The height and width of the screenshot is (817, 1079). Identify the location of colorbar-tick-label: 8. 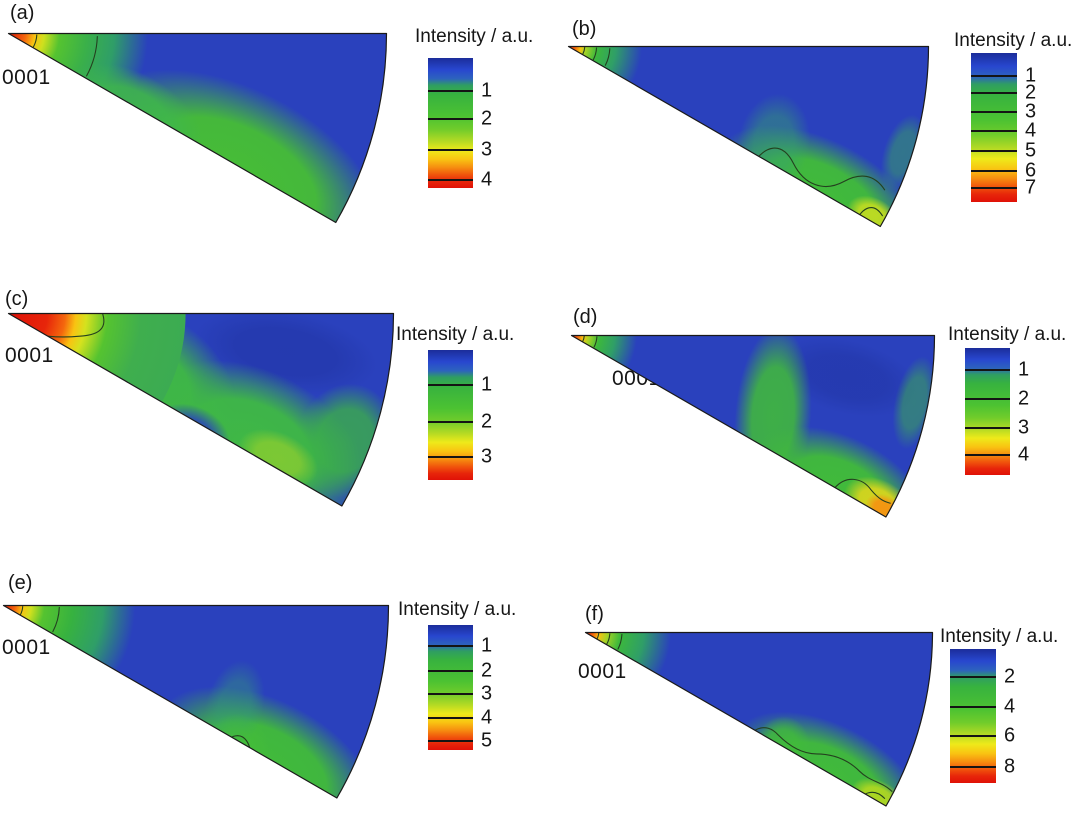
(1010, 766).